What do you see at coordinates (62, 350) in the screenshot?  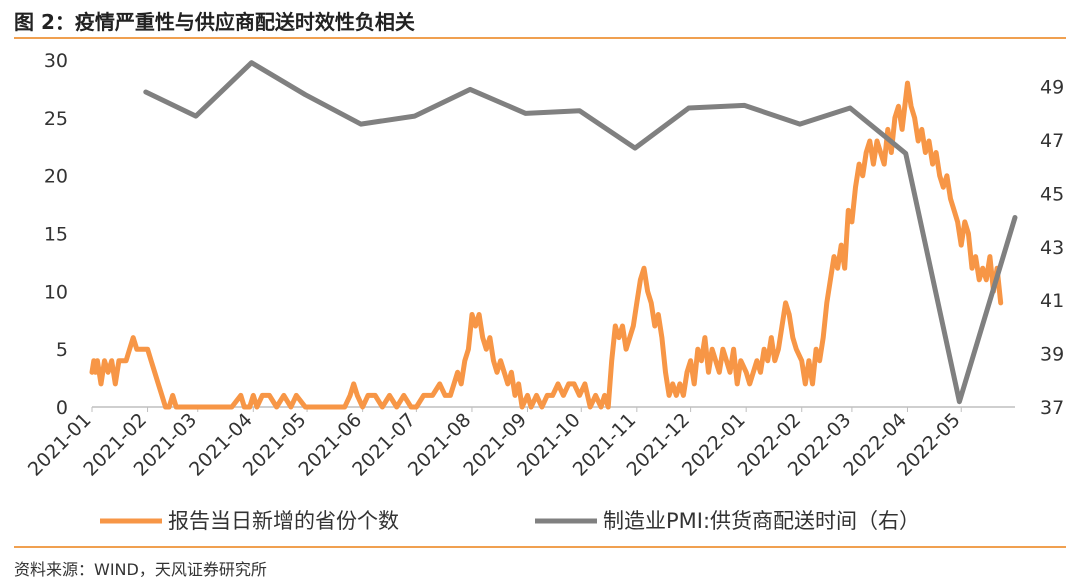 I see `y-left-tick-label: 5` at bounding box center [62, 350].